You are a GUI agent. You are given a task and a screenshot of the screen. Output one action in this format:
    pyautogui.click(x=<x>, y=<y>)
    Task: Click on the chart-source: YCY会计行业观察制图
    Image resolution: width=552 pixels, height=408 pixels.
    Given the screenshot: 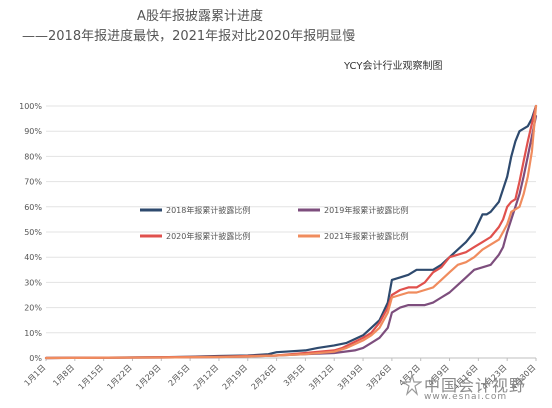 What is the action you would take?
    pyautogui.click(x=393, y=66)
    